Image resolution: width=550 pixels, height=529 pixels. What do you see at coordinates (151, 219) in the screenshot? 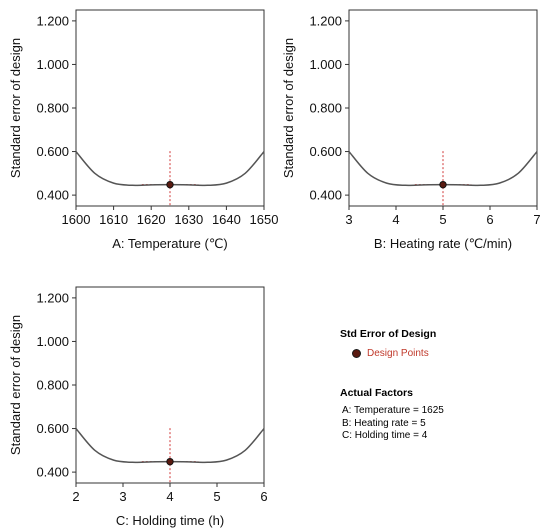
I see `x-tick-label: 1620` at bounding box center [151, 219].